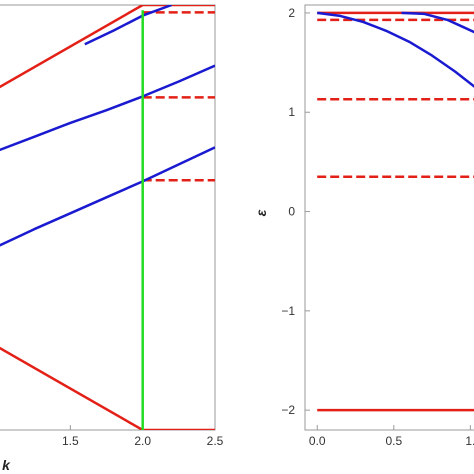 This screenshot has width=474, height=474. What do you see at coordinates (291, 13) in the screenshot?
I see `y-tick-label: 2` at bounding box center [291, 13].